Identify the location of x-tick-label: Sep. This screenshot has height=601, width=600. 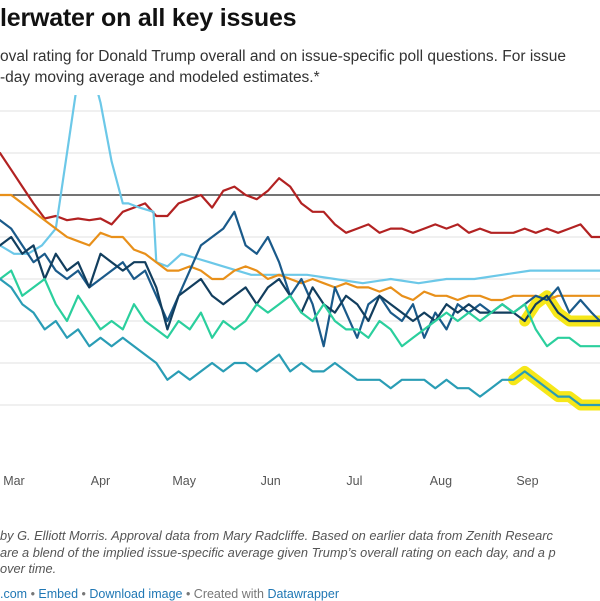
(527, 481).